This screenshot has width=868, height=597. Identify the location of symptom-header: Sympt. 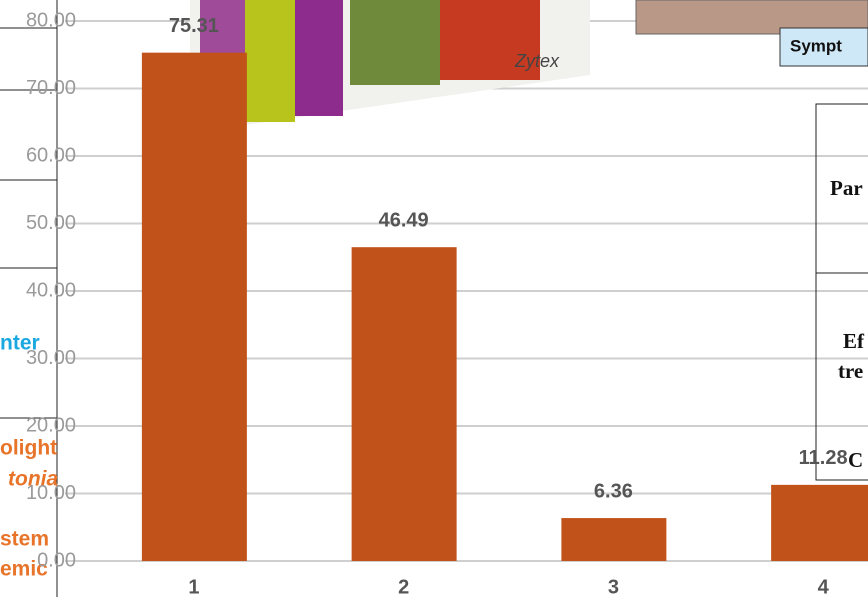
(816, 45).